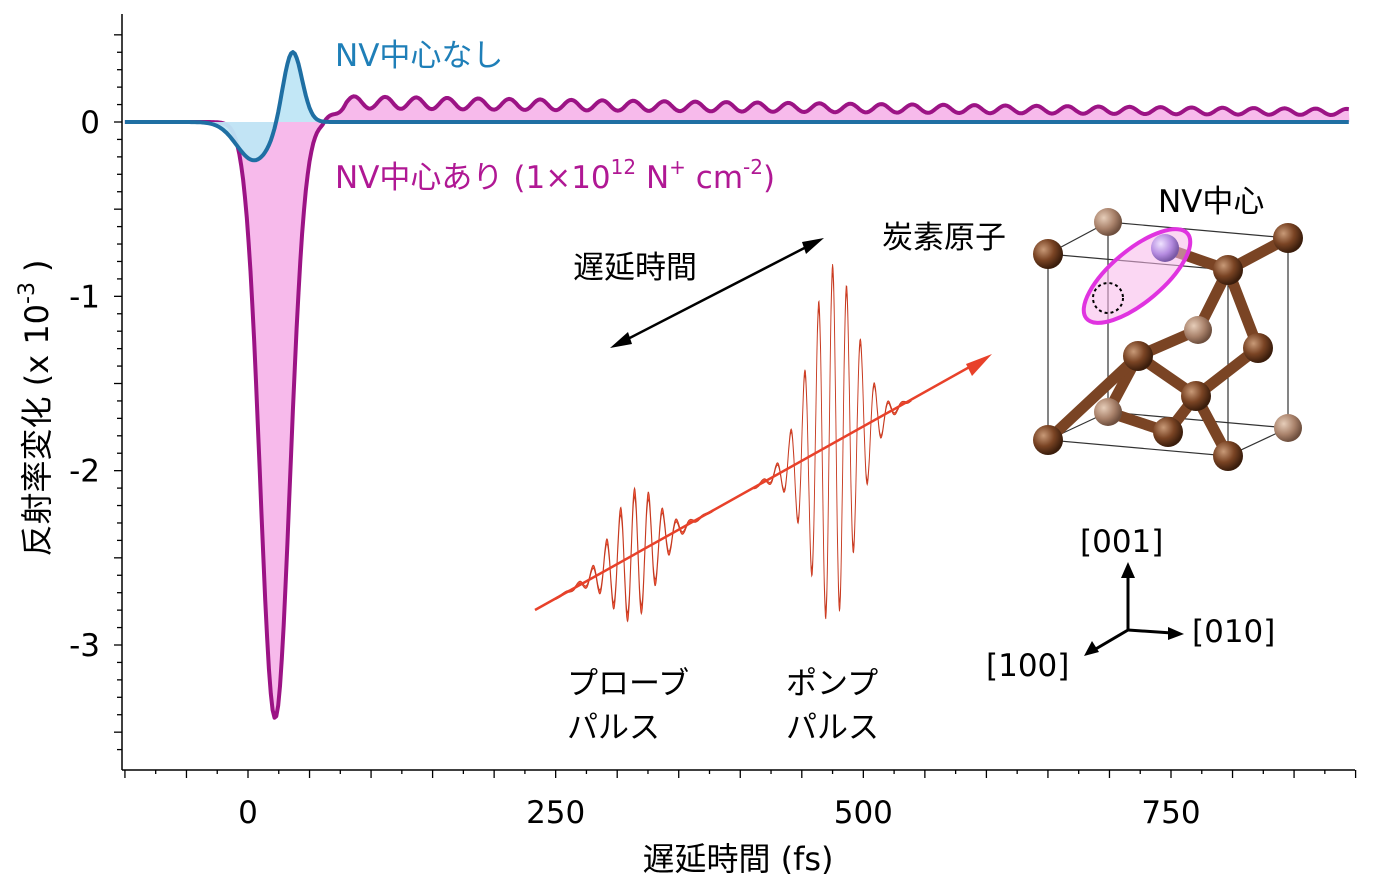 This screenshot has height=884, width=1400. Describe the element at coordinates (621, 340) in the screenshot. I see `delay-arrow-head-start` at that location.